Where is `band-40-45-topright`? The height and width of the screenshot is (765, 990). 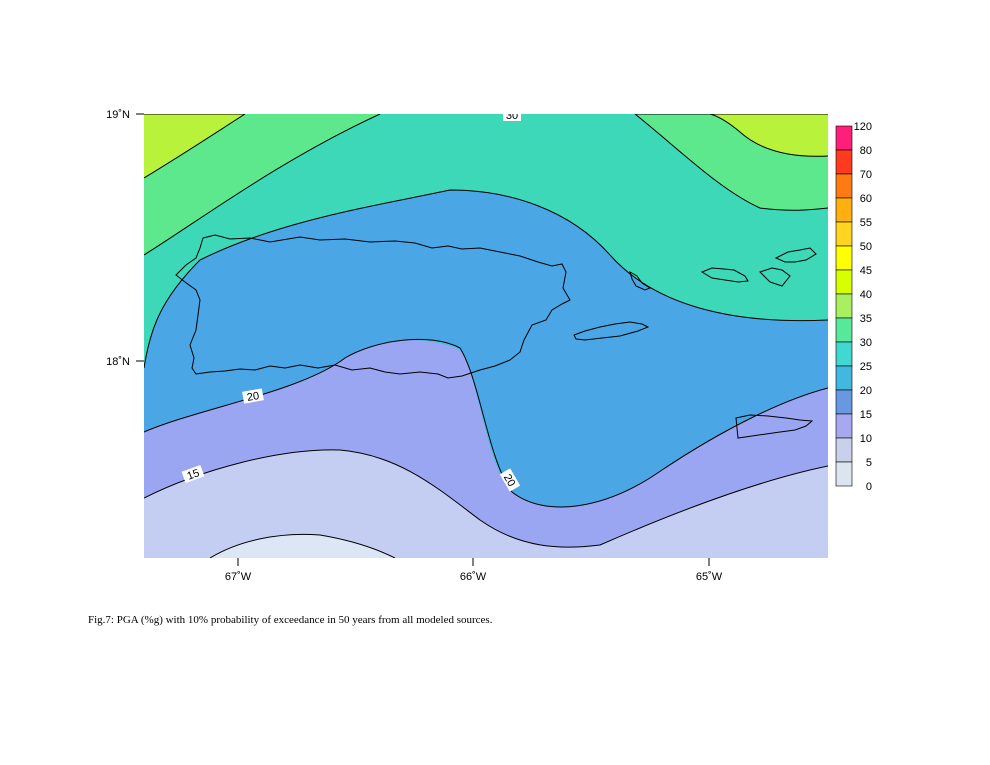 band-40-45-topright is located at coordinates (769, 135).